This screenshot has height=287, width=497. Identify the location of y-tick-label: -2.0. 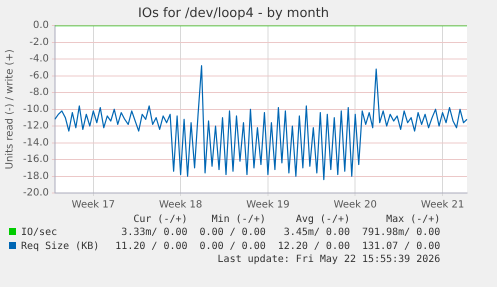
(39, 42).